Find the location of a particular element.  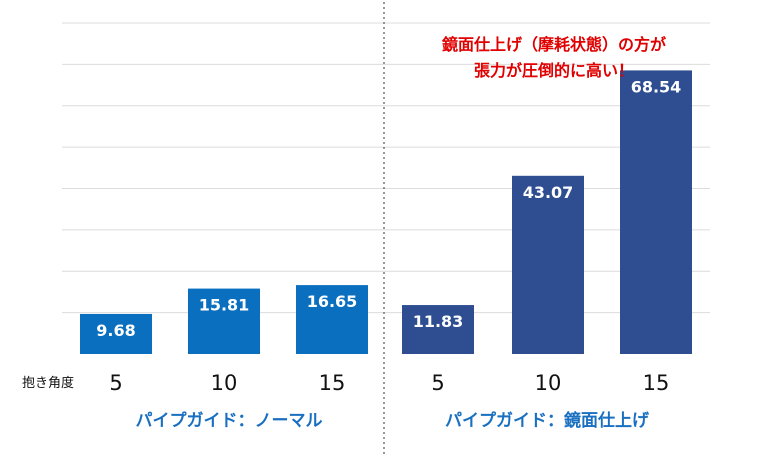

group-label-mirror: パイプガイド：鏡面仕上げ is located at coordinates (547, 420).